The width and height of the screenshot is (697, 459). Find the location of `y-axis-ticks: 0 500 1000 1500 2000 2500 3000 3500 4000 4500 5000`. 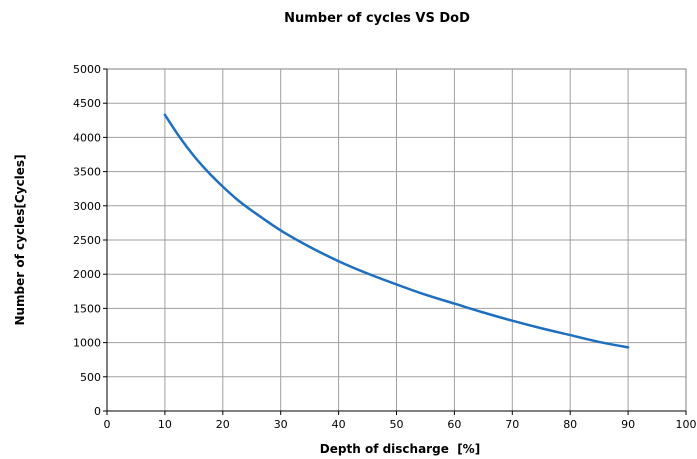

y-axis-ticks: 0 500 1000 1500 2000 2500 3000 3500 4000 4500 5000 is located at coordinates (90, 240).